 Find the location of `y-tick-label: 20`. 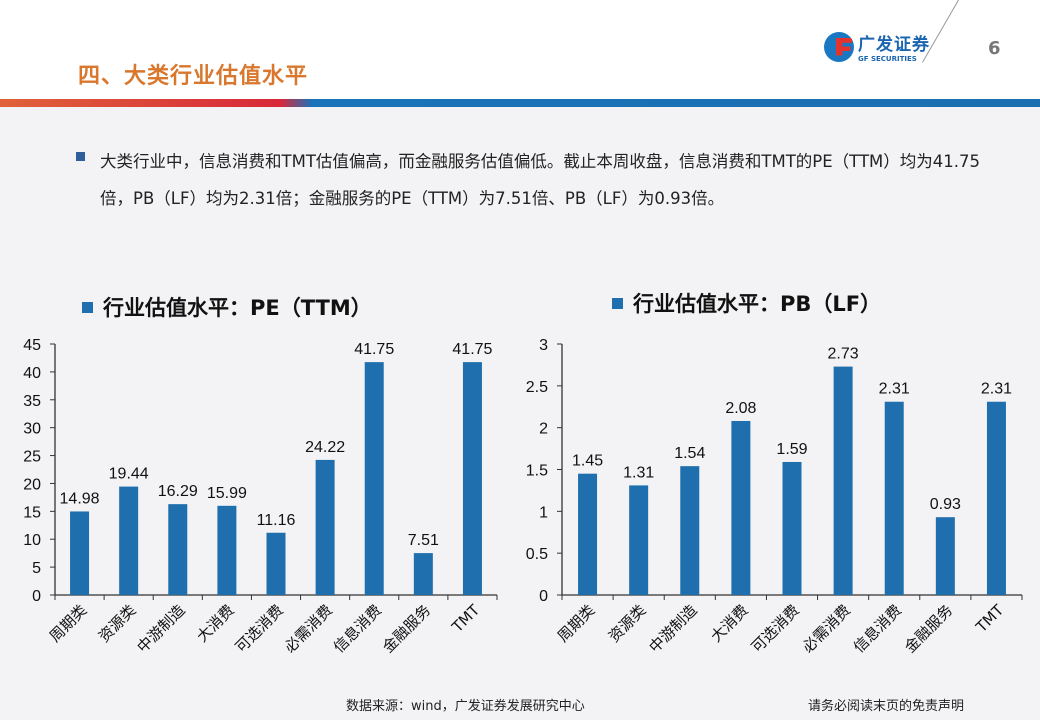

y-tick-label: 20 is located at coordinates (32, 484).